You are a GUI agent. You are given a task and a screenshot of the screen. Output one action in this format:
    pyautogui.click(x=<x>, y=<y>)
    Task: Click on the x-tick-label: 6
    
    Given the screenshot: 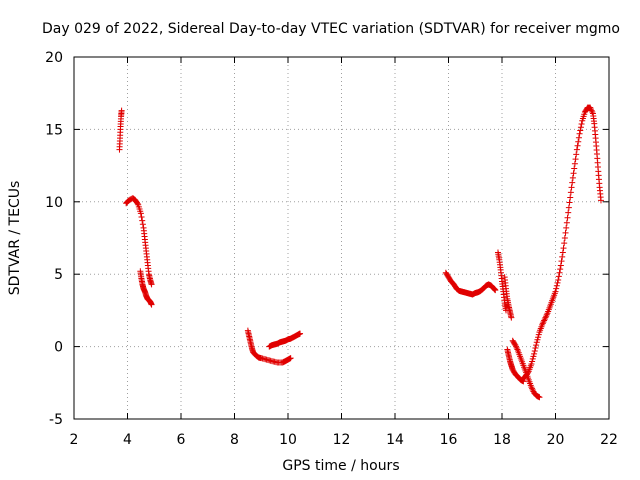 What is the action you would take?
    pyautogui.click(x=181, y=440)
    